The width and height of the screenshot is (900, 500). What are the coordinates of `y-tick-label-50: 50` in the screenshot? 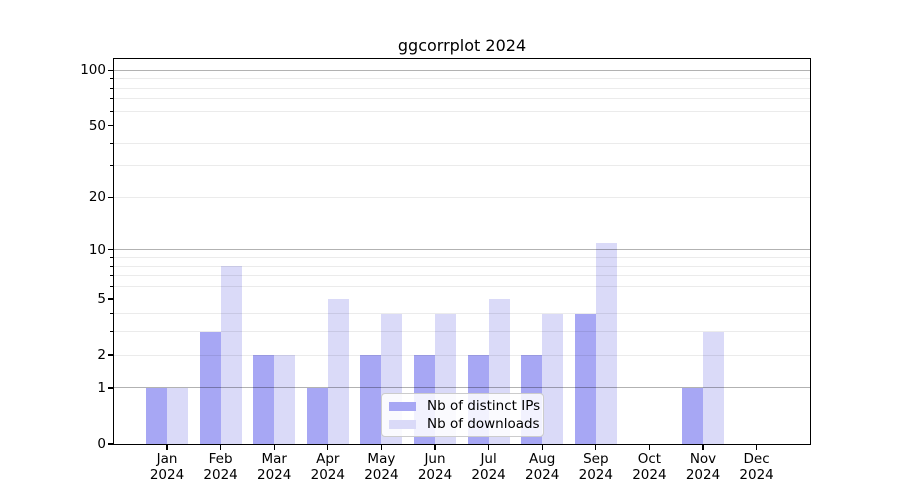 It's located at (97, 125).